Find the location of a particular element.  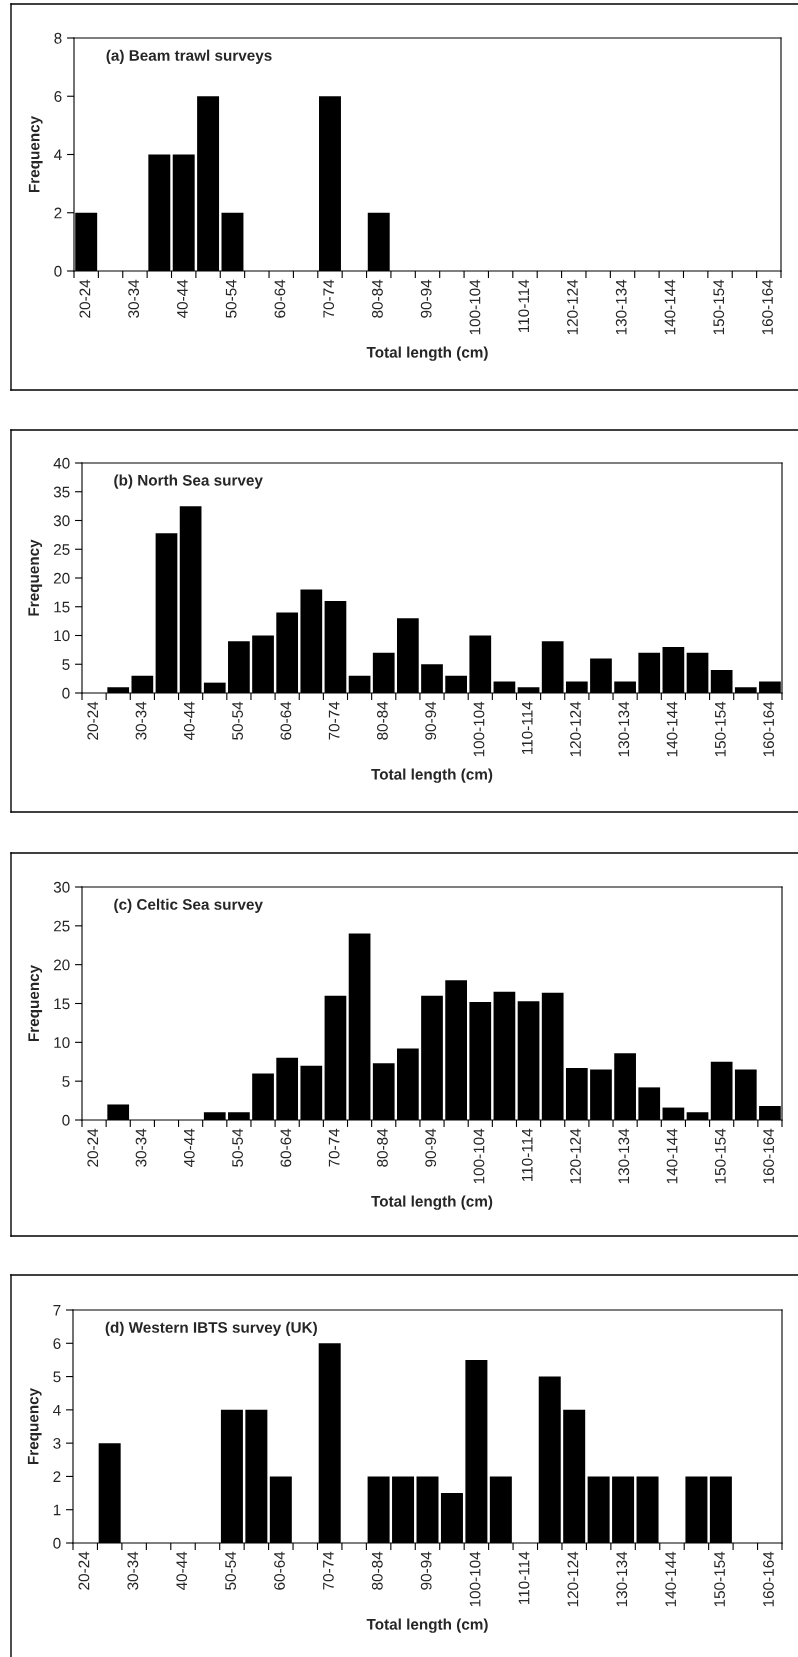

text: (a) Beam trawl surveys is located at coordinates (189, 56).